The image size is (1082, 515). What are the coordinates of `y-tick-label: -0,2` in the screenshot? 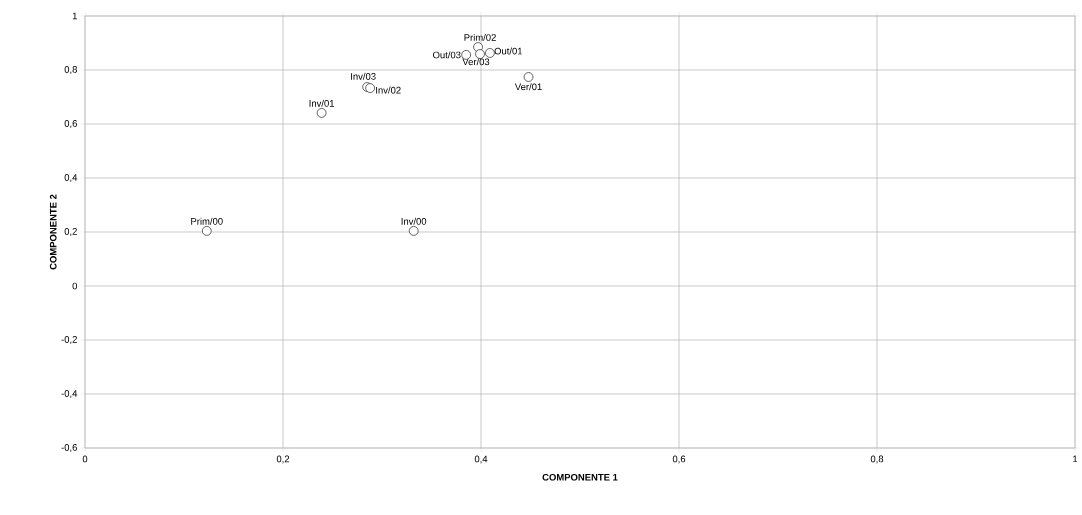 It's located at (69, 340).